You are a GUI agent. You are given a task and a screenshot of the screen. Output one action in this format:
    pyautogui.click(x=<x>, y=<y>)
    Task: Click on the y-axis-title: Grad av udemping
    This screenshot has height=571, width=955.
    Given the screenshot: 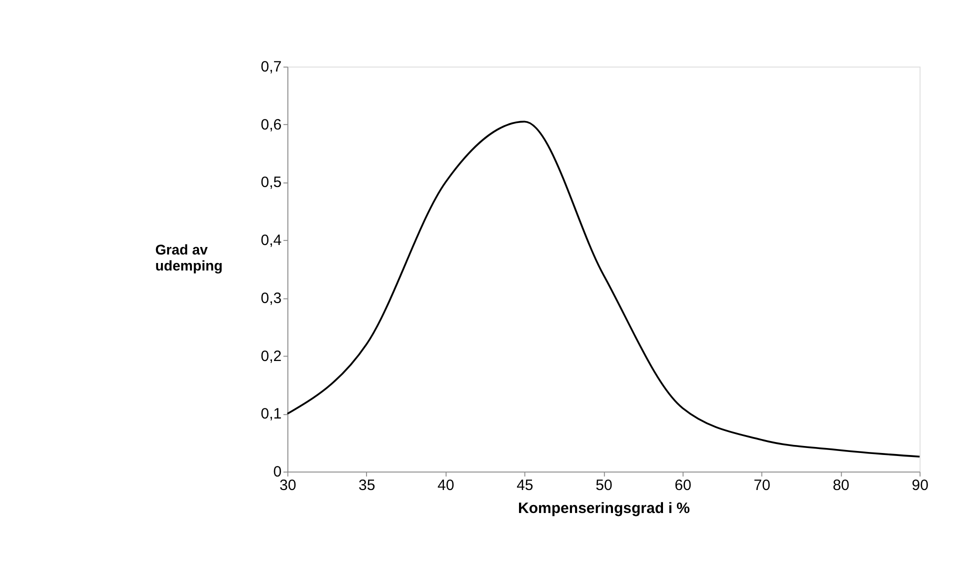 What is the action you would take?
    pyautogui.click(x=189, y=258)
    